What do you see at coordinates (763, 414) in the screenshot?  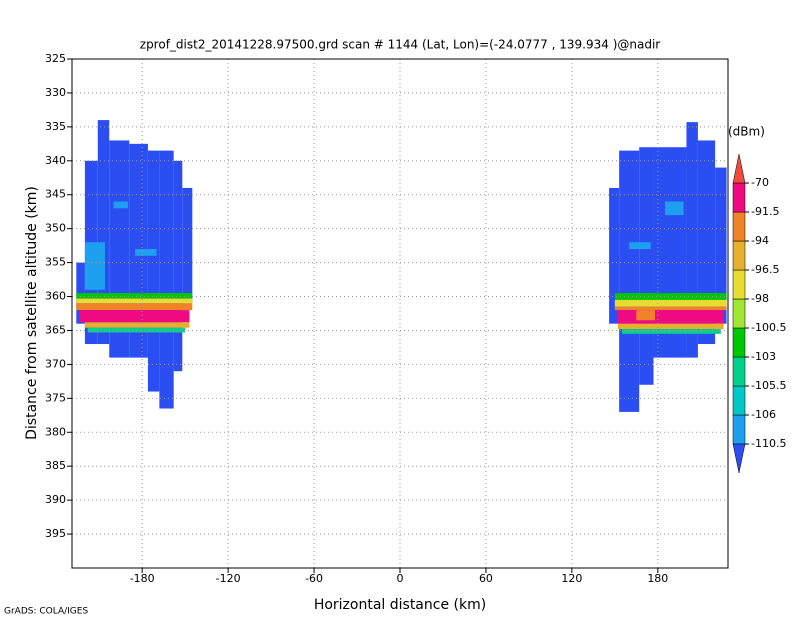 I see `colorbar-label: -106` at bounding box center [763, 414].